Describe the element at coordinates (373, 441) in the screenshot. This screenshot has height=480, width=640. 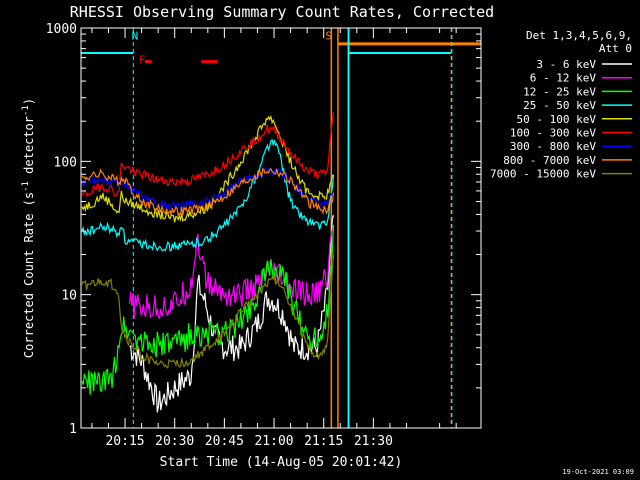
I see `x-tick-label: 21:30` at that location.